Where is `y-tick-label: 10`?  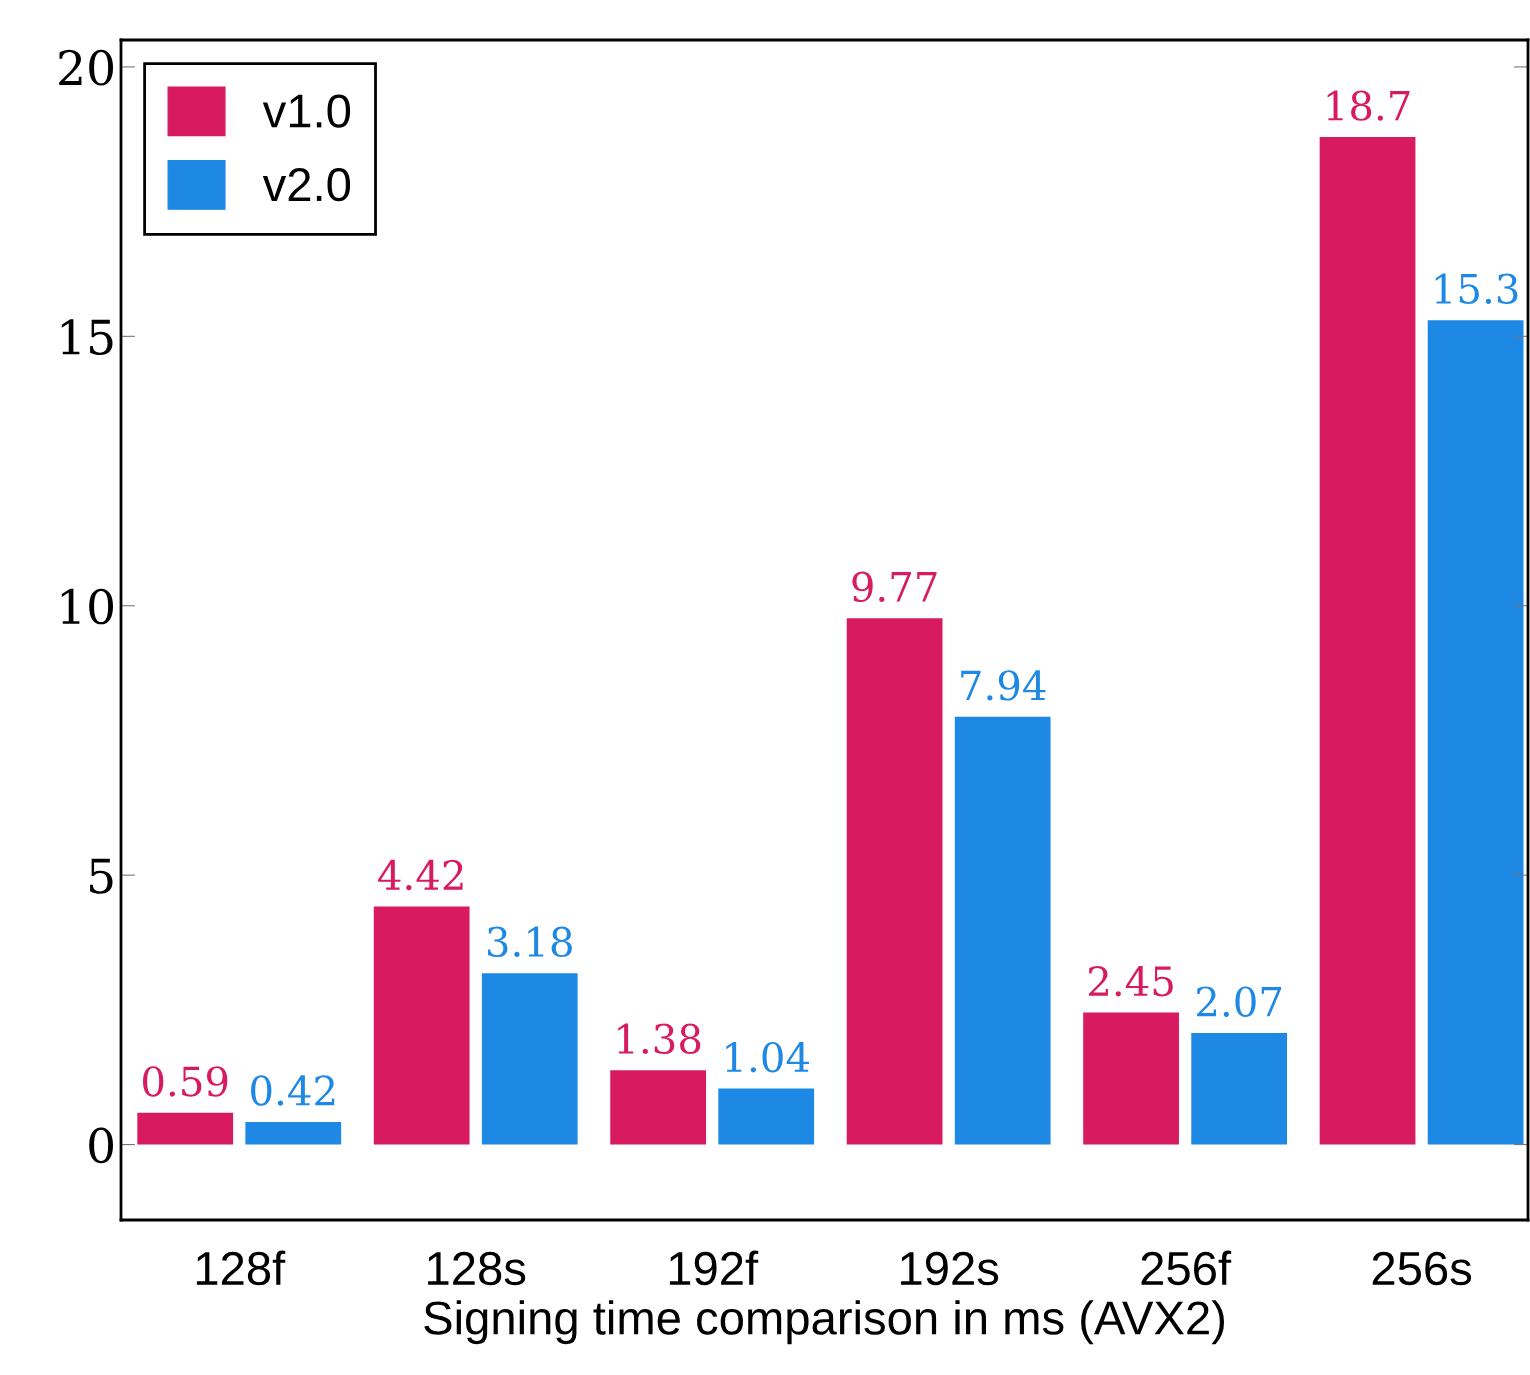 y-tick-label: 10 is located at coordinates (87, 606).